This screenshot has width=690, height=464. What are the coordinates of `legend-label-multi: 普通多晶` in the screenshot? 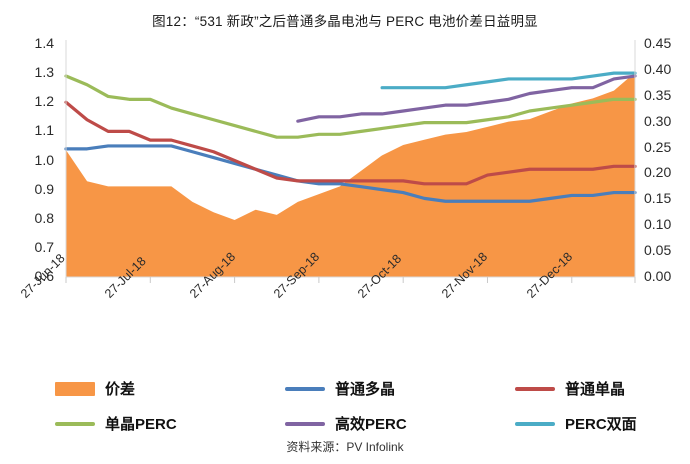 It's located at (365, 389).